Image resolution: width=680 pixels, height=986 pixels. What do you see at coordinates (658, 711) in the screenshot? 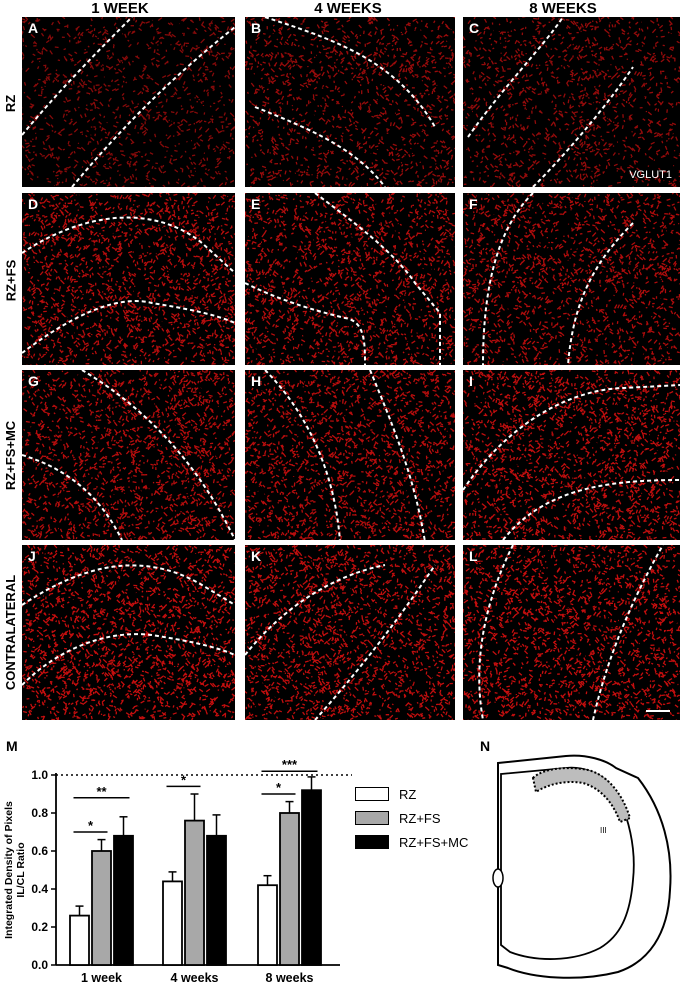
I see `scale-bar` at bounding box center [658, 711].